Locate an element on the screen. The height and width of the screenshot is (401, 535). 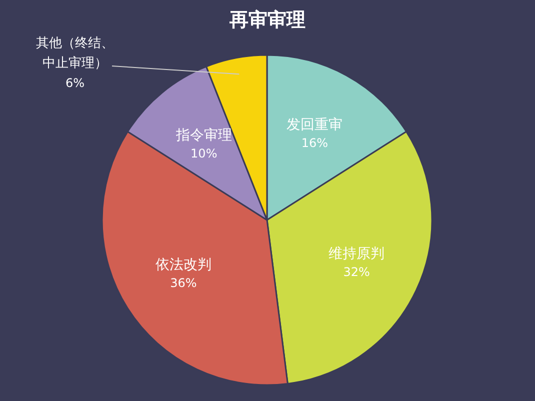
slice-label: 发回重审 is located at coordinates (314, 125).